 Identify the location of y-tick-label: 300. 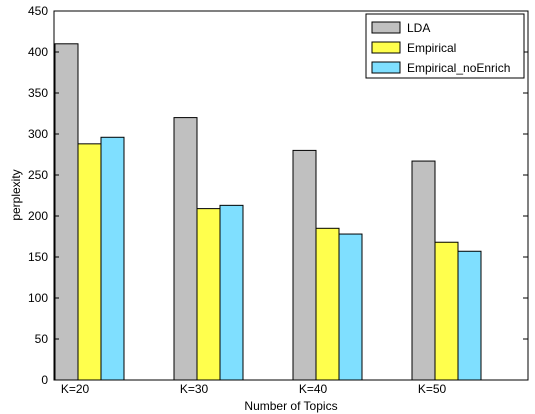
(38, 134).